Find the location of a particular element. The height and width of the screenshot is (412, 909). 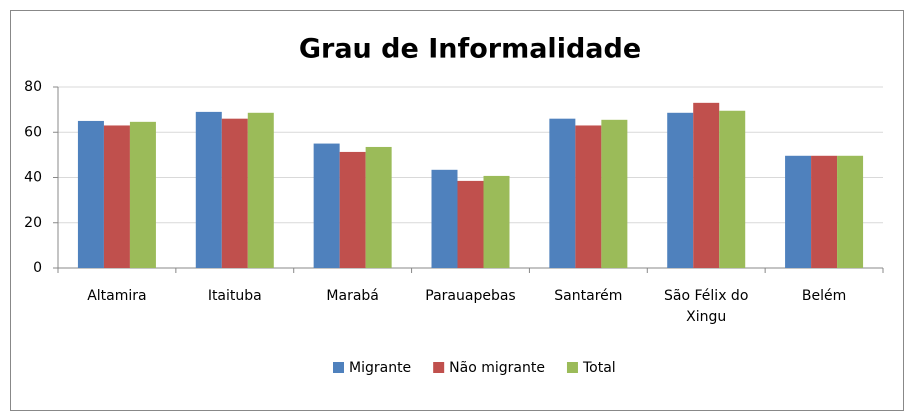

y-tick-label: 0 is located at coordinates (37, 268).